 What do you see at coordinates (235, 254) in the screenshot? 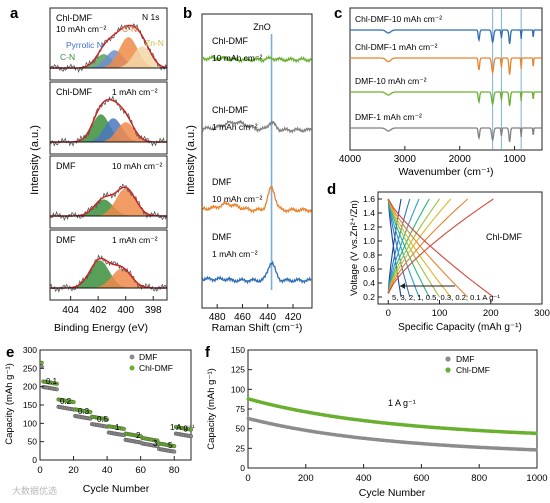
I see `b-series-sublabel-3: 1 mAh cm⁻²` at bounding box center [235, 254].